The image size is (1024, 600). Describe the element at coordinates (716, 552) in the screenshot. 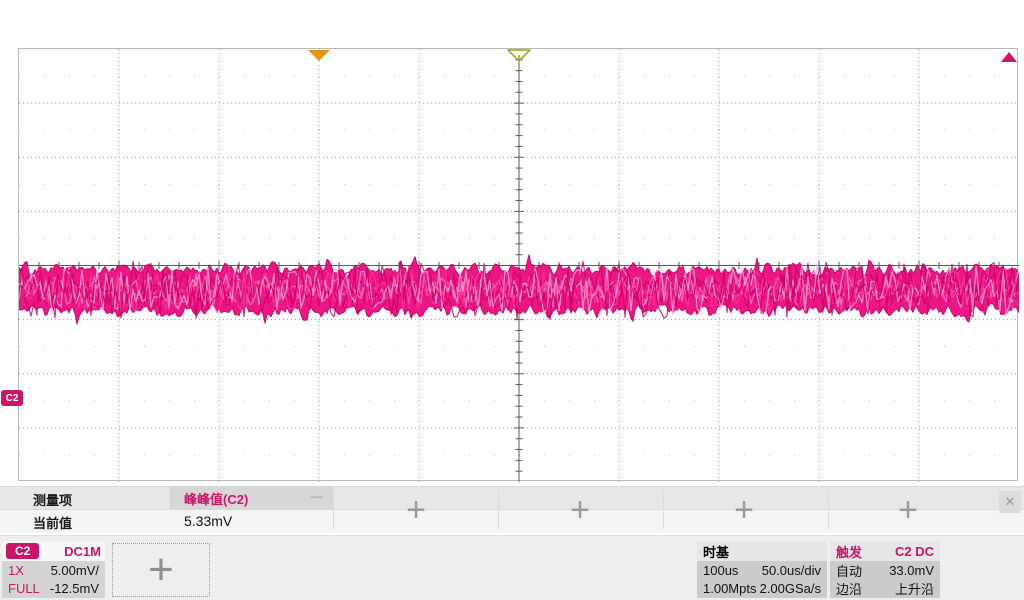

I see `timebase-title: 时基` at that location.